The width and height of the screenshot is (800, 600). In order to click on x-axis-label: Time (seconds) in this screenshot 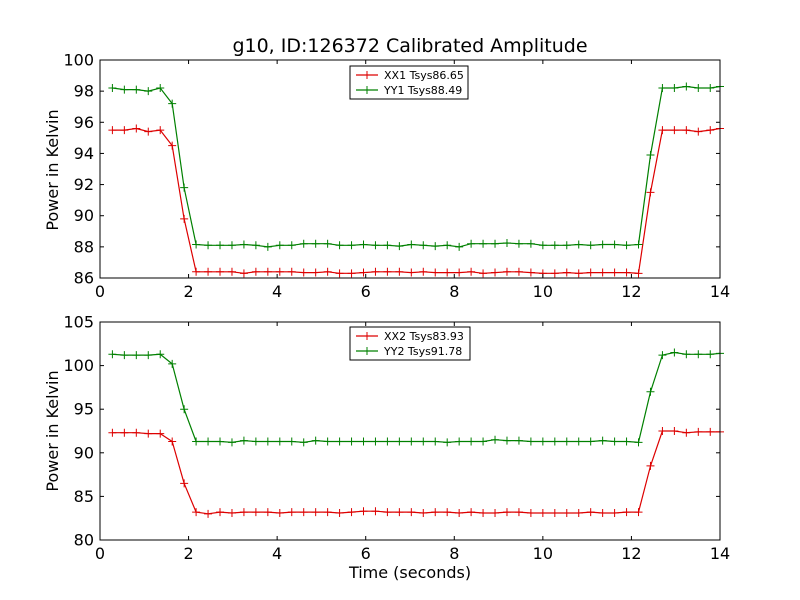, I will do `click(409, 572)`.